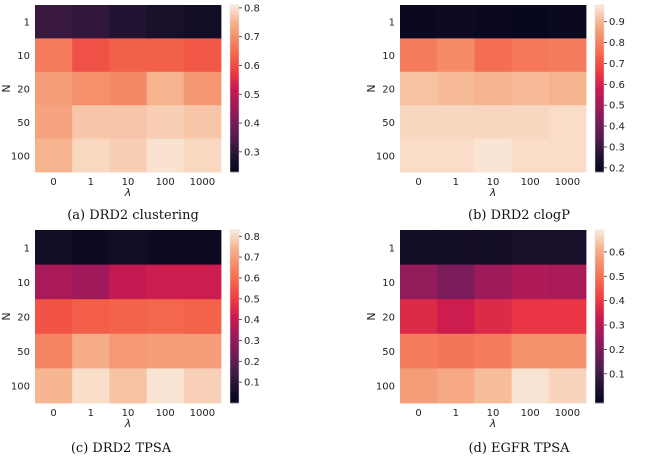 This screenshot has width=661, height=460. What do you see at coordinates (121, 448) in the screenshot?
I see `panel-caption: (c) DRD2 TPSA` at bounding box center [121, 448].